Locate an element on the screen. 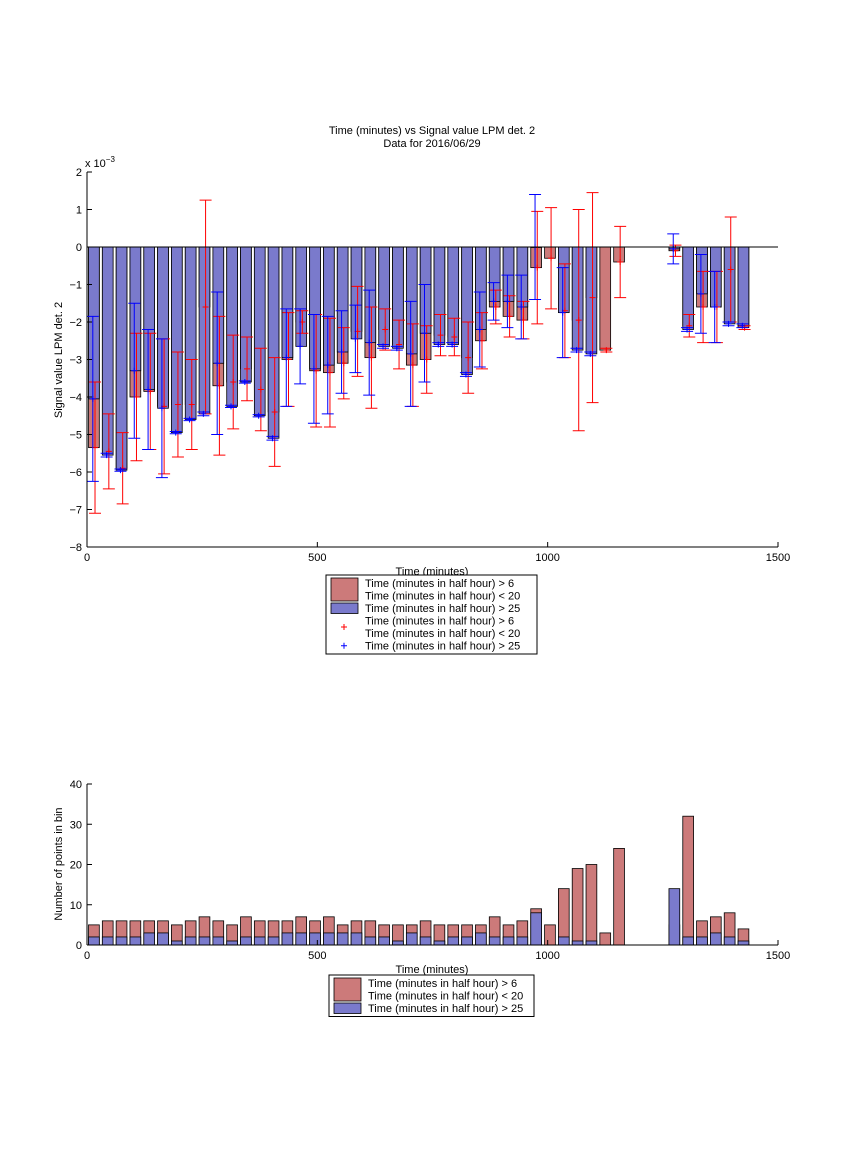 The width and height of the screenshot is (864, 1152). chart2-y-axis-label: Number of points in bin is located at coordinates (59, 863).